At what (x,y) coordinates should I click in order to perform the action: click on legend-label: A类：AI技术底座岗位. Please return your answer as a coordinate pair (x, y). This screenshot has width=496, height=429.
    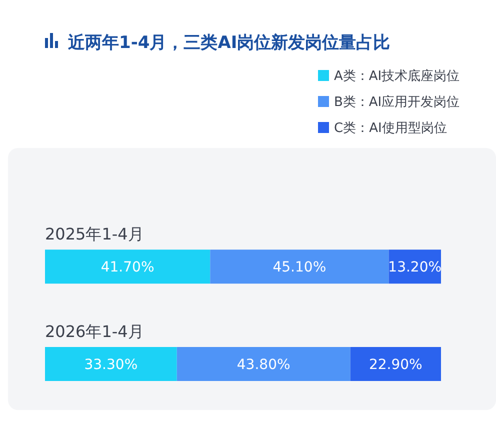
    Looking at the image, I should click on (397, 76).